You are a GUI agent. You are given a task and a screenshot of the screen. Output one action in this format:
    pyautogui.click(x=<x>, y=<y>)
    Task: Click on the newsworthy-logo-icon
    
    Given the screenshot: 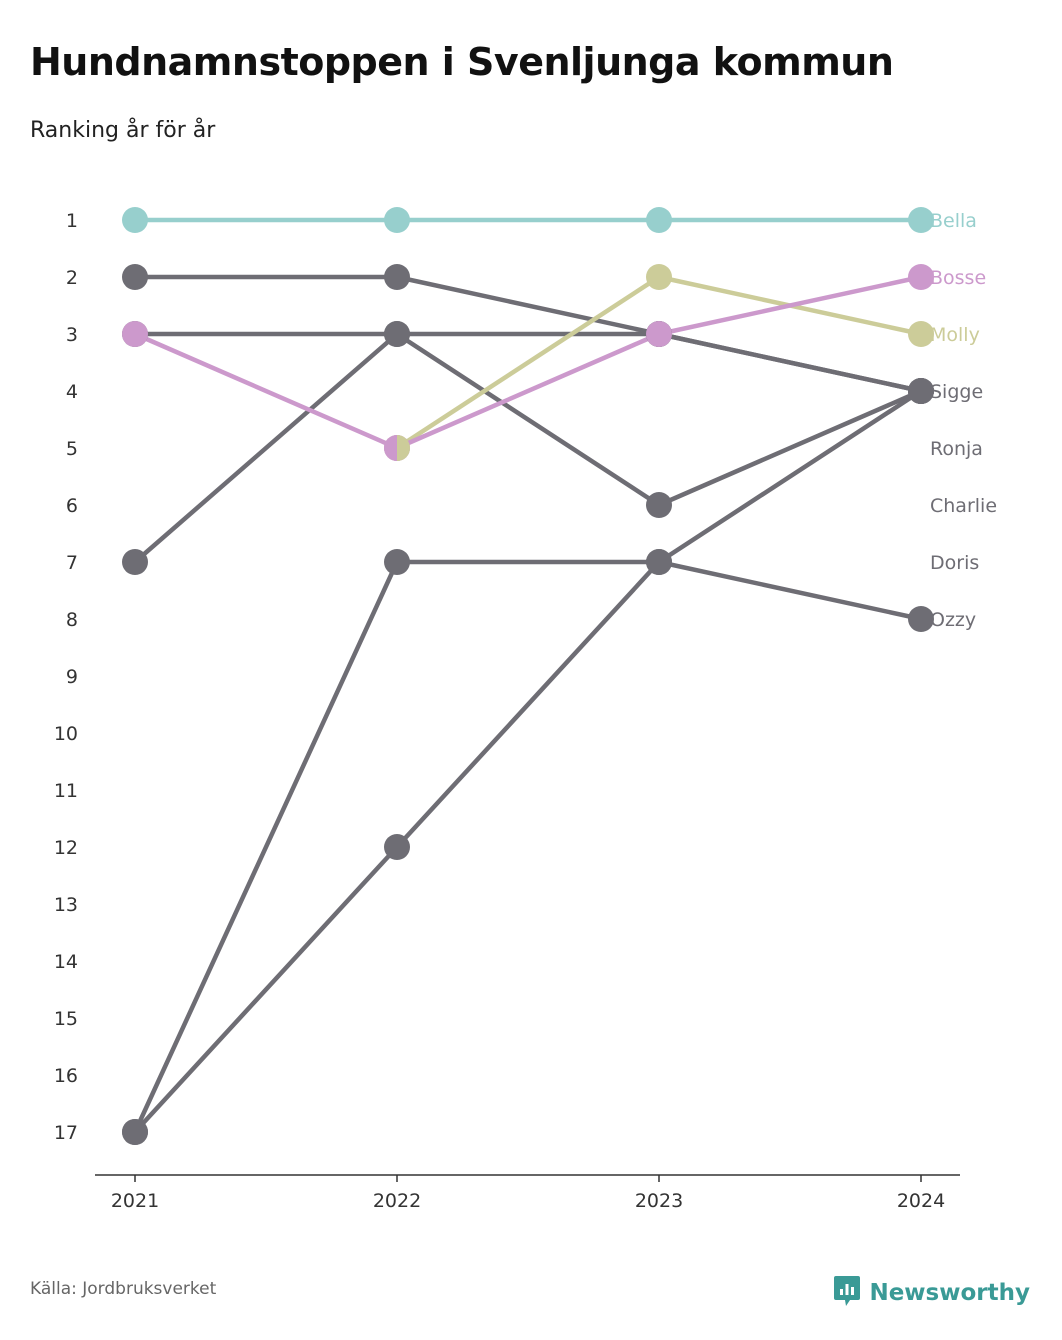 What is the action you would take?
    pyautogui.click(x=847, y=1293)
    